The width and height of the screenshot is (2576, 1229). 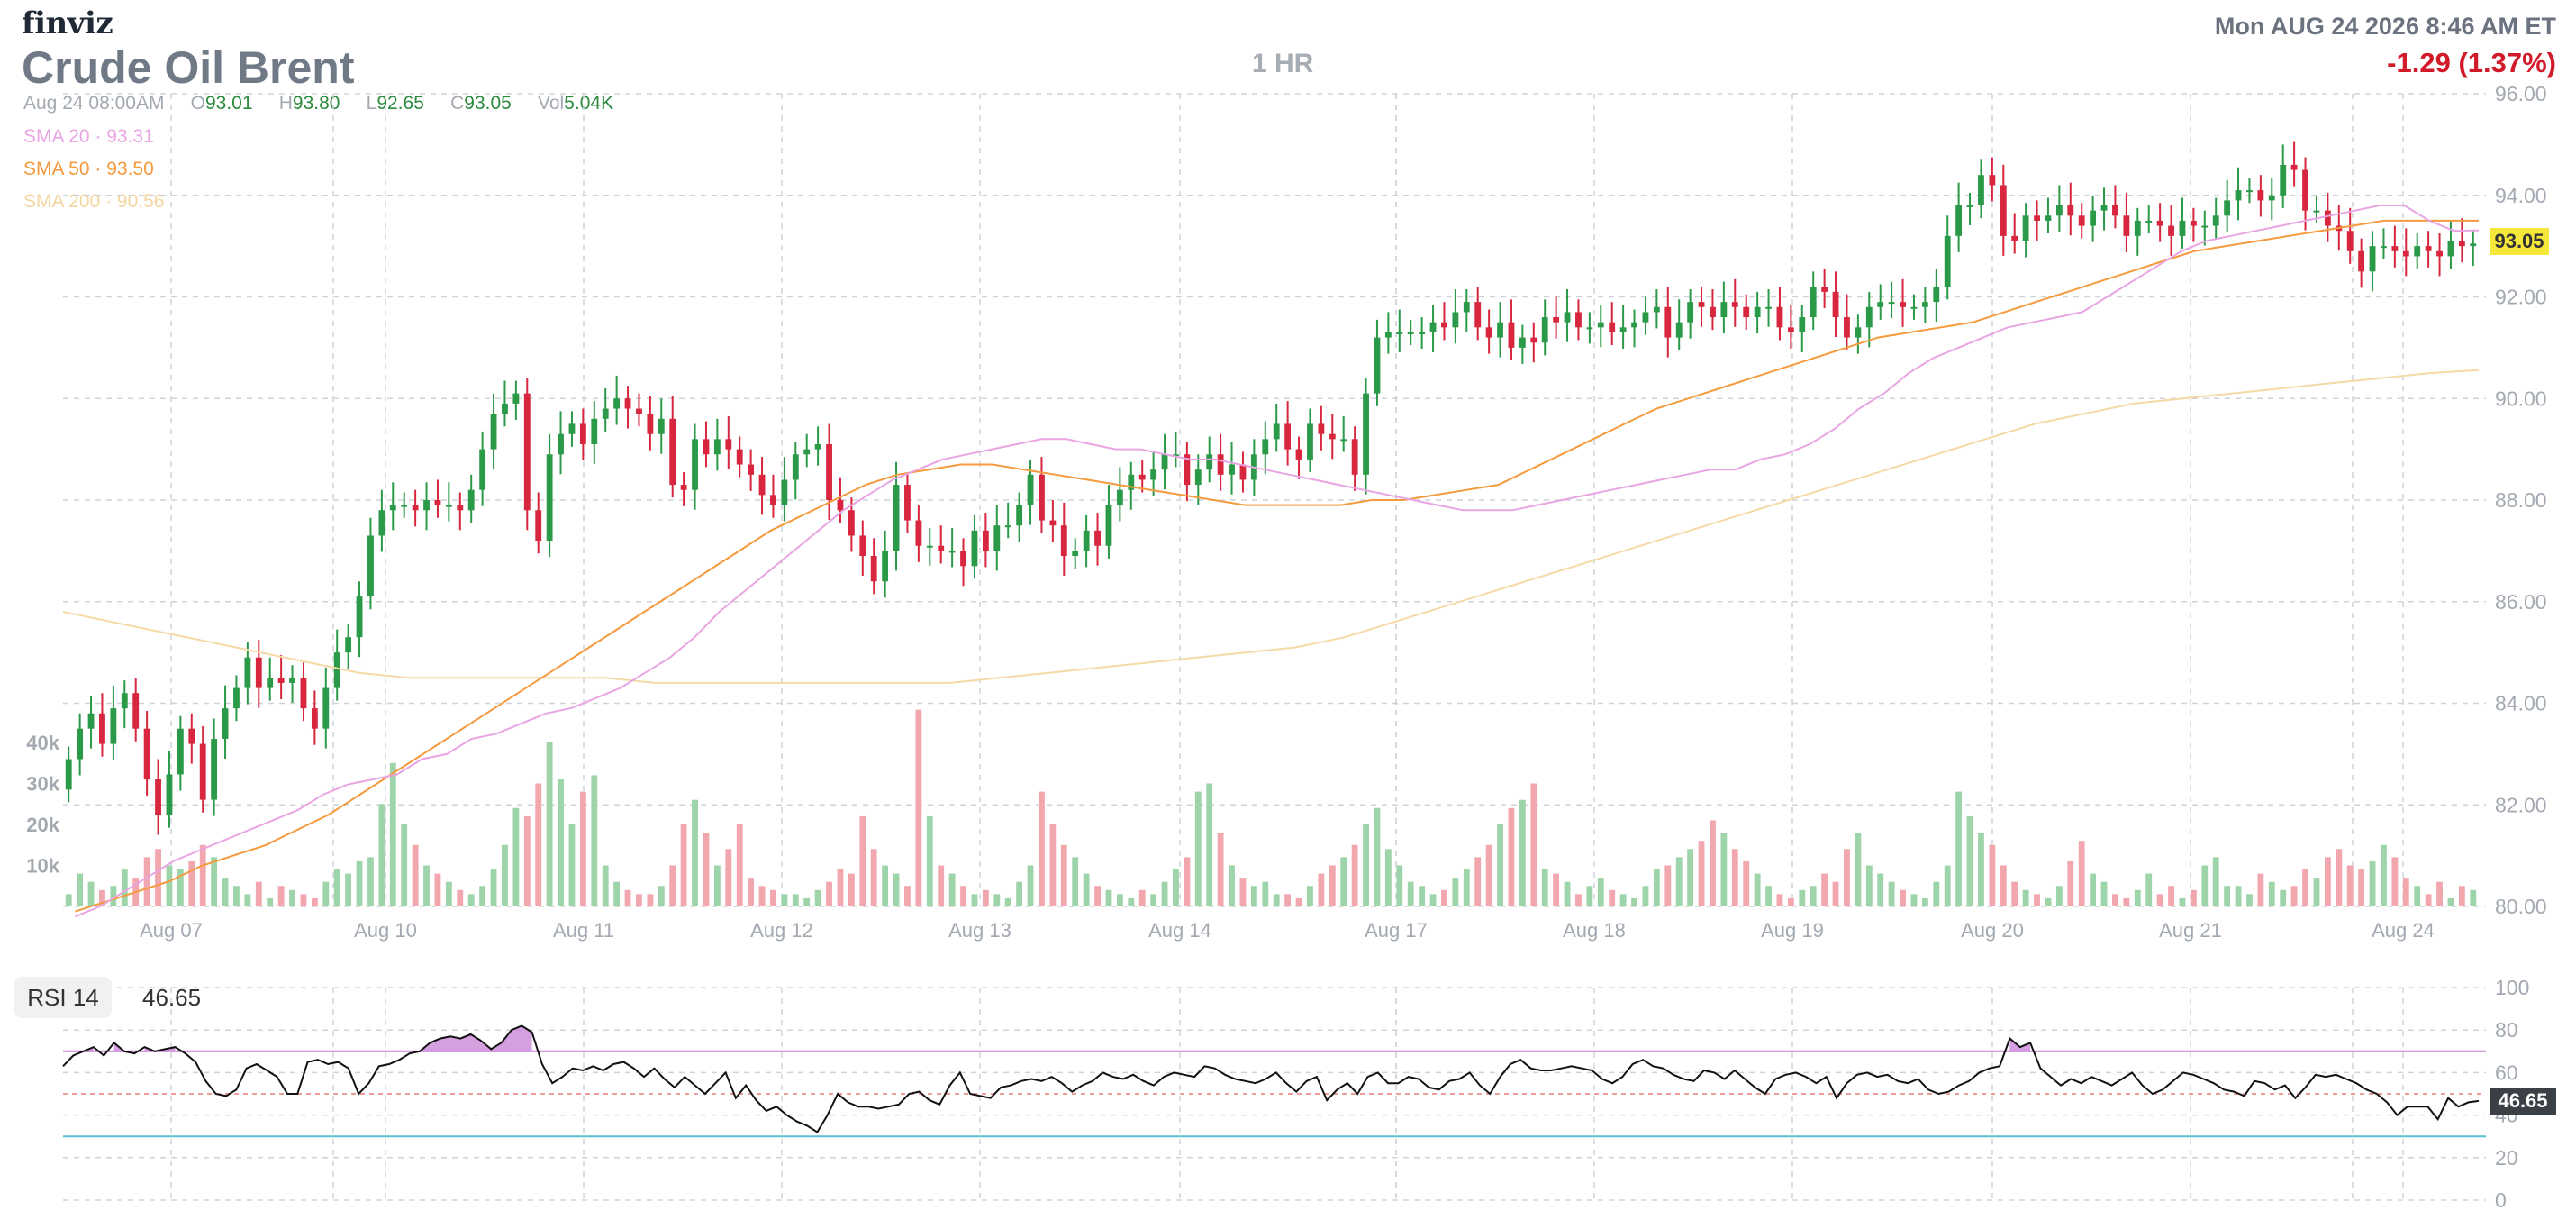 I want to click on finviz-logo: finviz, so click(x=67, y=23).